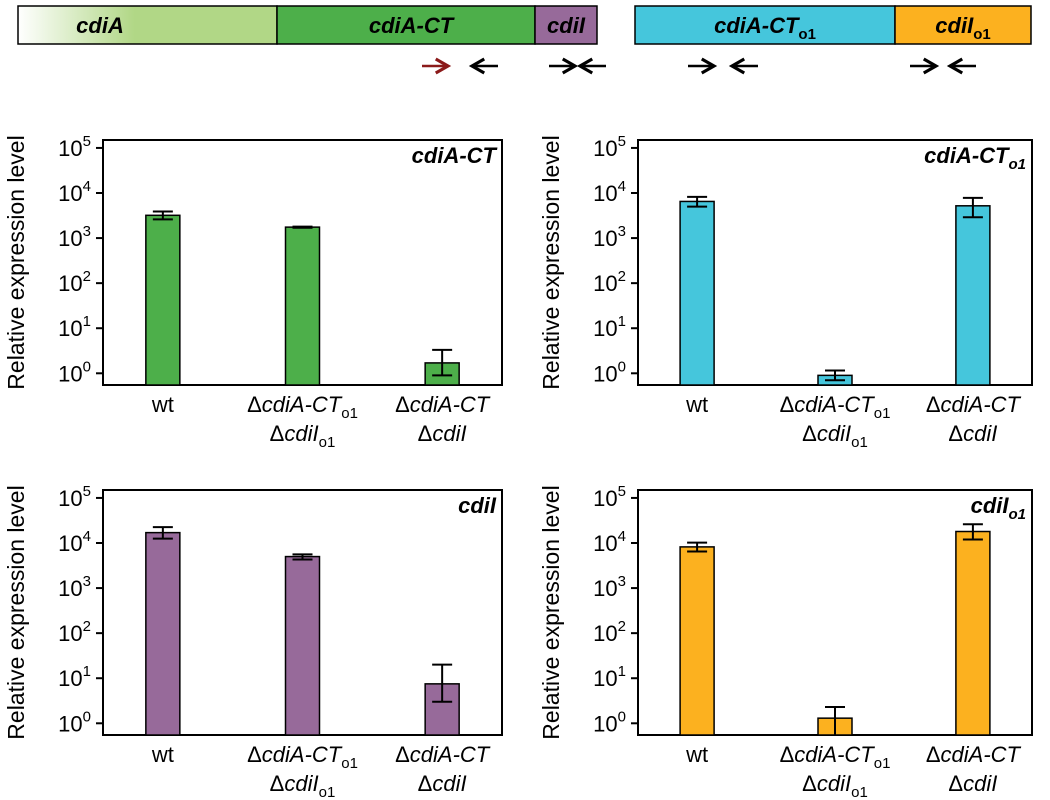 This screenshot has width=1050, height=800. I want to click on chart-title: cdiI, so click(477, 505).